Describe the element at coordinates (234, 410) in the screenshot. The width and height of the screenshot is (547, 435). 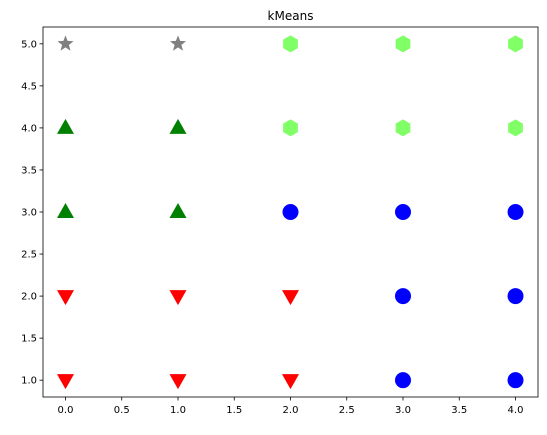
I see `x-tick-label: 1.5` at that location.